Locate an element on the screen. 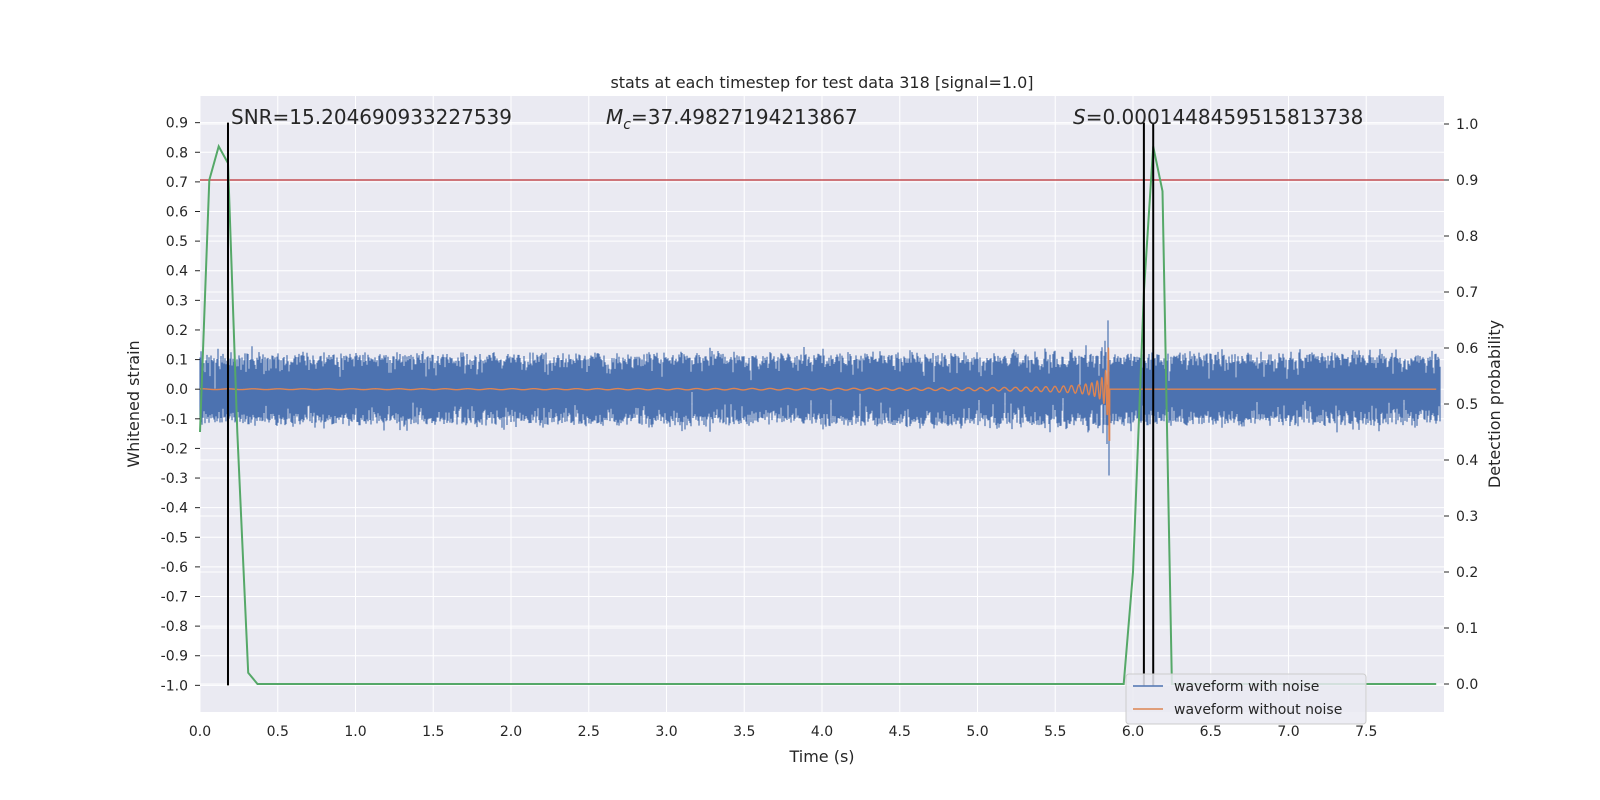 The height and width of the screenshot is (800, 1600). y-tick-label-left: -0.6 is located at coordinates (174, 568).